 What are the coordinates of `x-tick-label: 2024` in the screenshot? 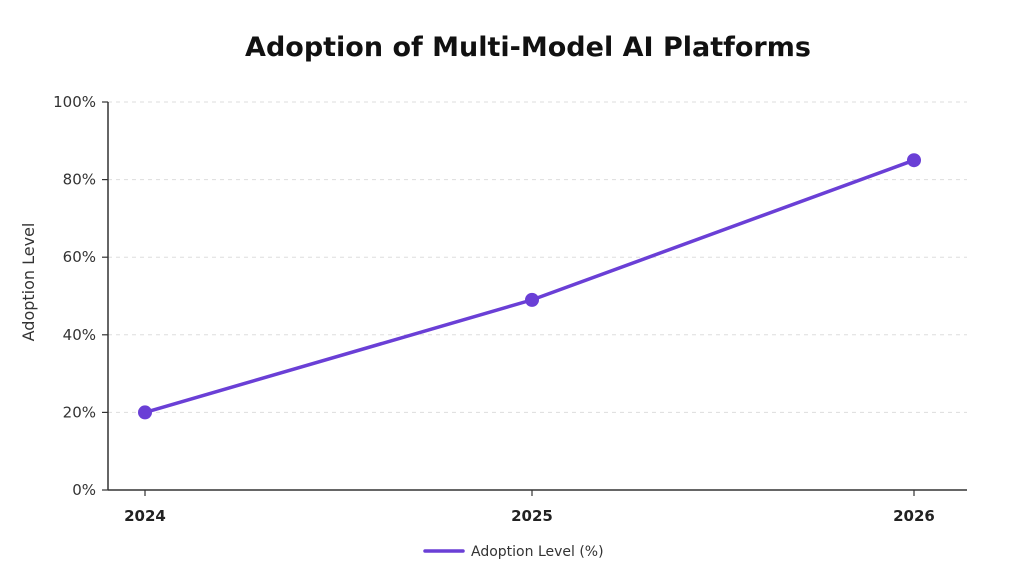 It's located at (145, 516).